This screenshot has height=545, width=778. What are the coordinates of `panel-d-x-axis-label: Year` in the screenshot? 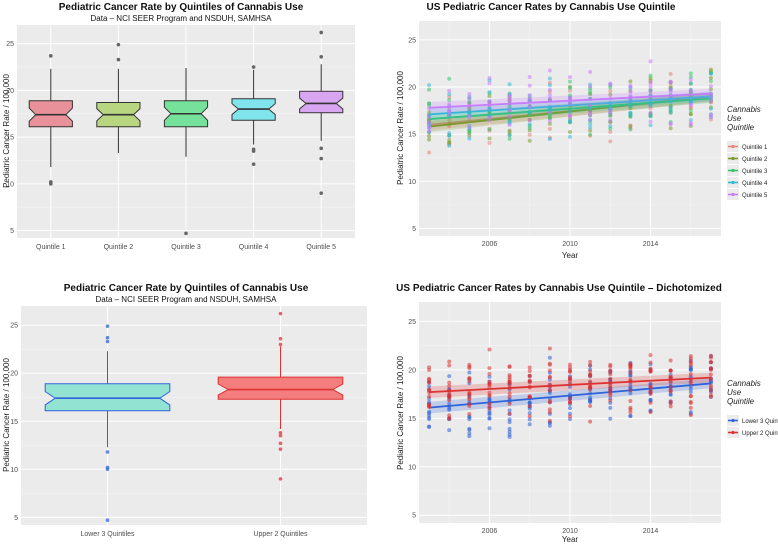 It's located at (570, 539).